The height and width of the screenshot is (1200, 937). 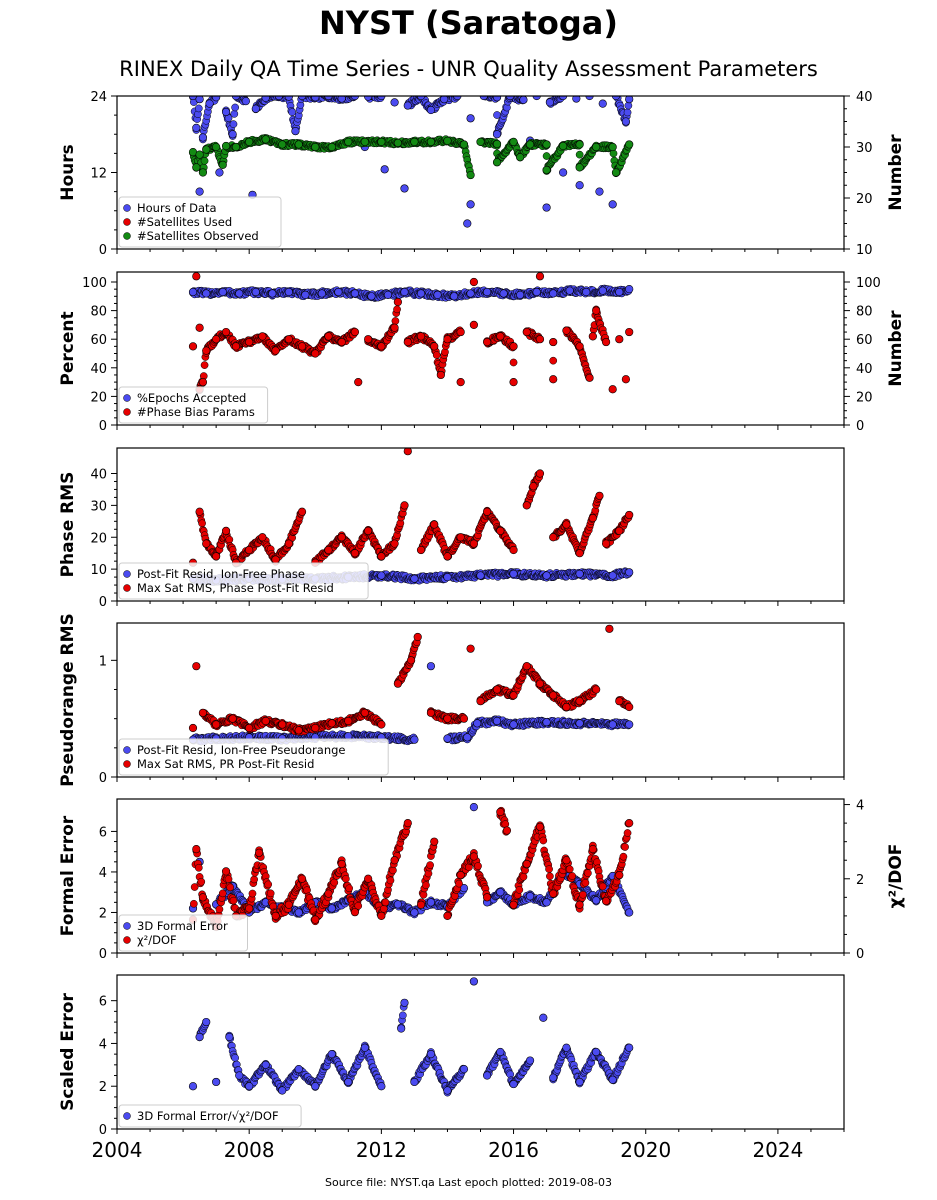 I want to click on legend-entry: #Phase Bias Params, so click(x=196, y=412).